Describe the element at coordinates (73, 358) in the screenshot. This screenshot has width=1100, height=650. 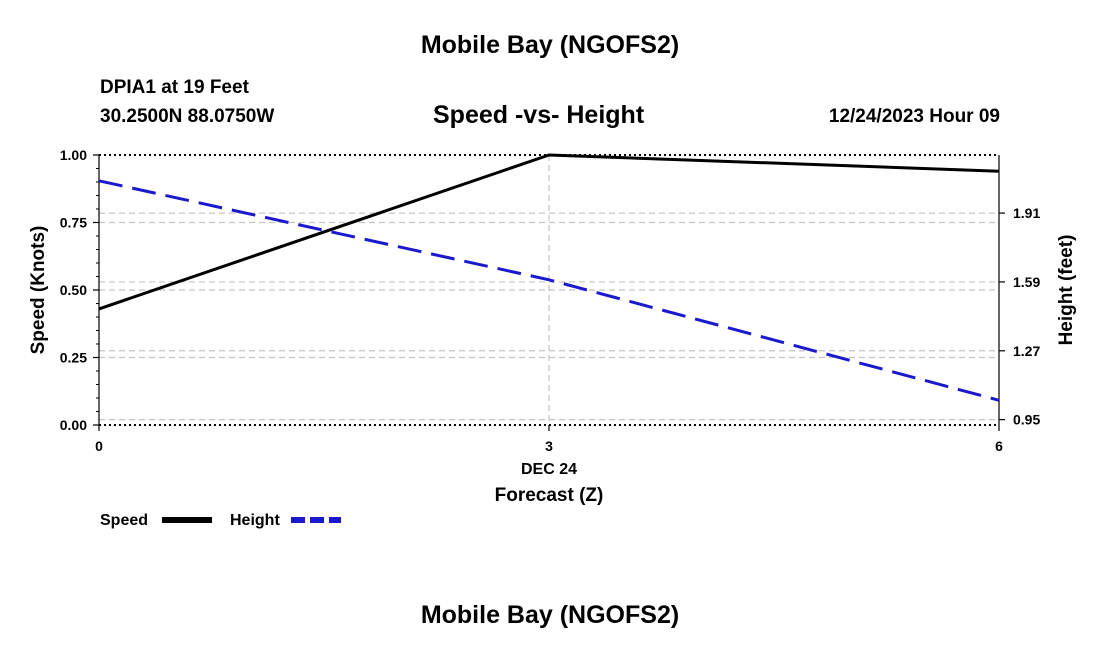
I see `left-tick-label: 0.25` at that location.